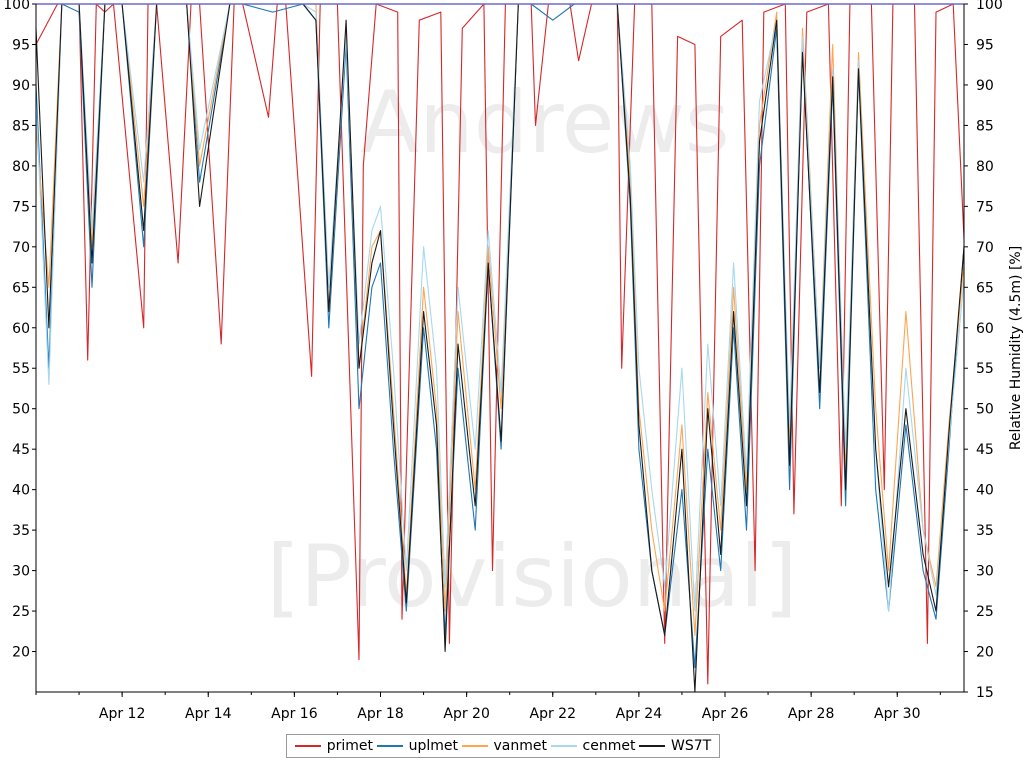 The height and width of the screenshot is (768, 1024). Describe the element at coordinates (985, 531) in the screenshot. I see `right-tick-label: 35` at that location.